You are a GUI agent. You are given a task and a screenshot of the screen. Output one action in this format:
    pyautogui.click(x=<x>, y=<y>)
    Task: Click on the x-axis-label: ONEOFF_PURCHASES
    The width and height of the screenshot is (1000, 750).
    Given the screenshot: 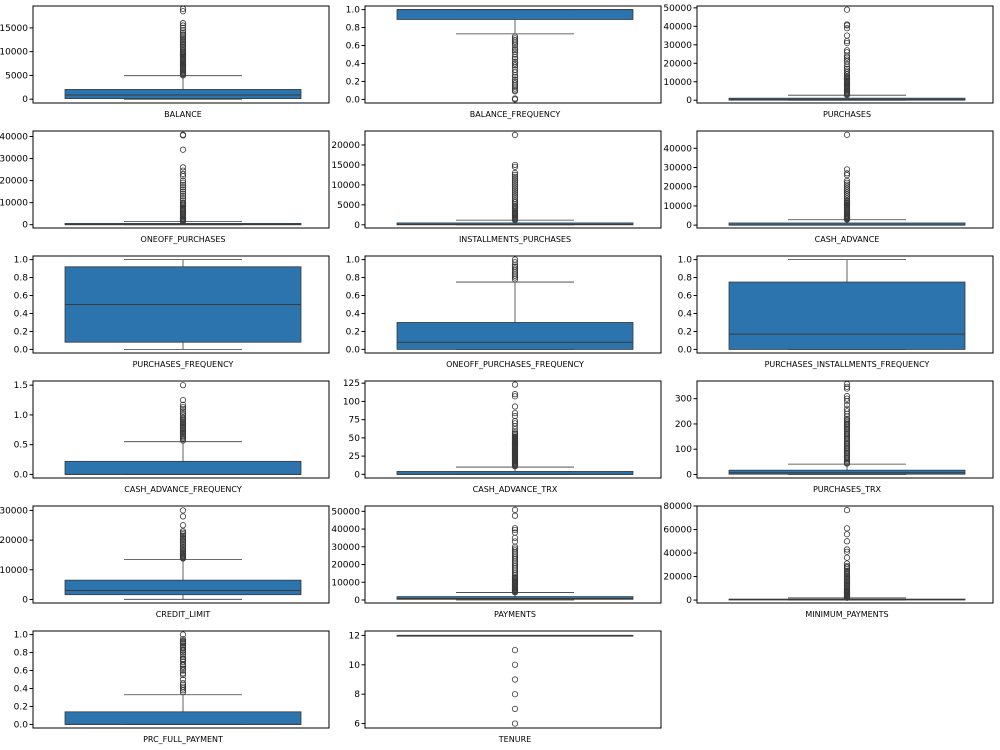 What is the action you would take?
    pyautogui.click(x=183, y=239)
    